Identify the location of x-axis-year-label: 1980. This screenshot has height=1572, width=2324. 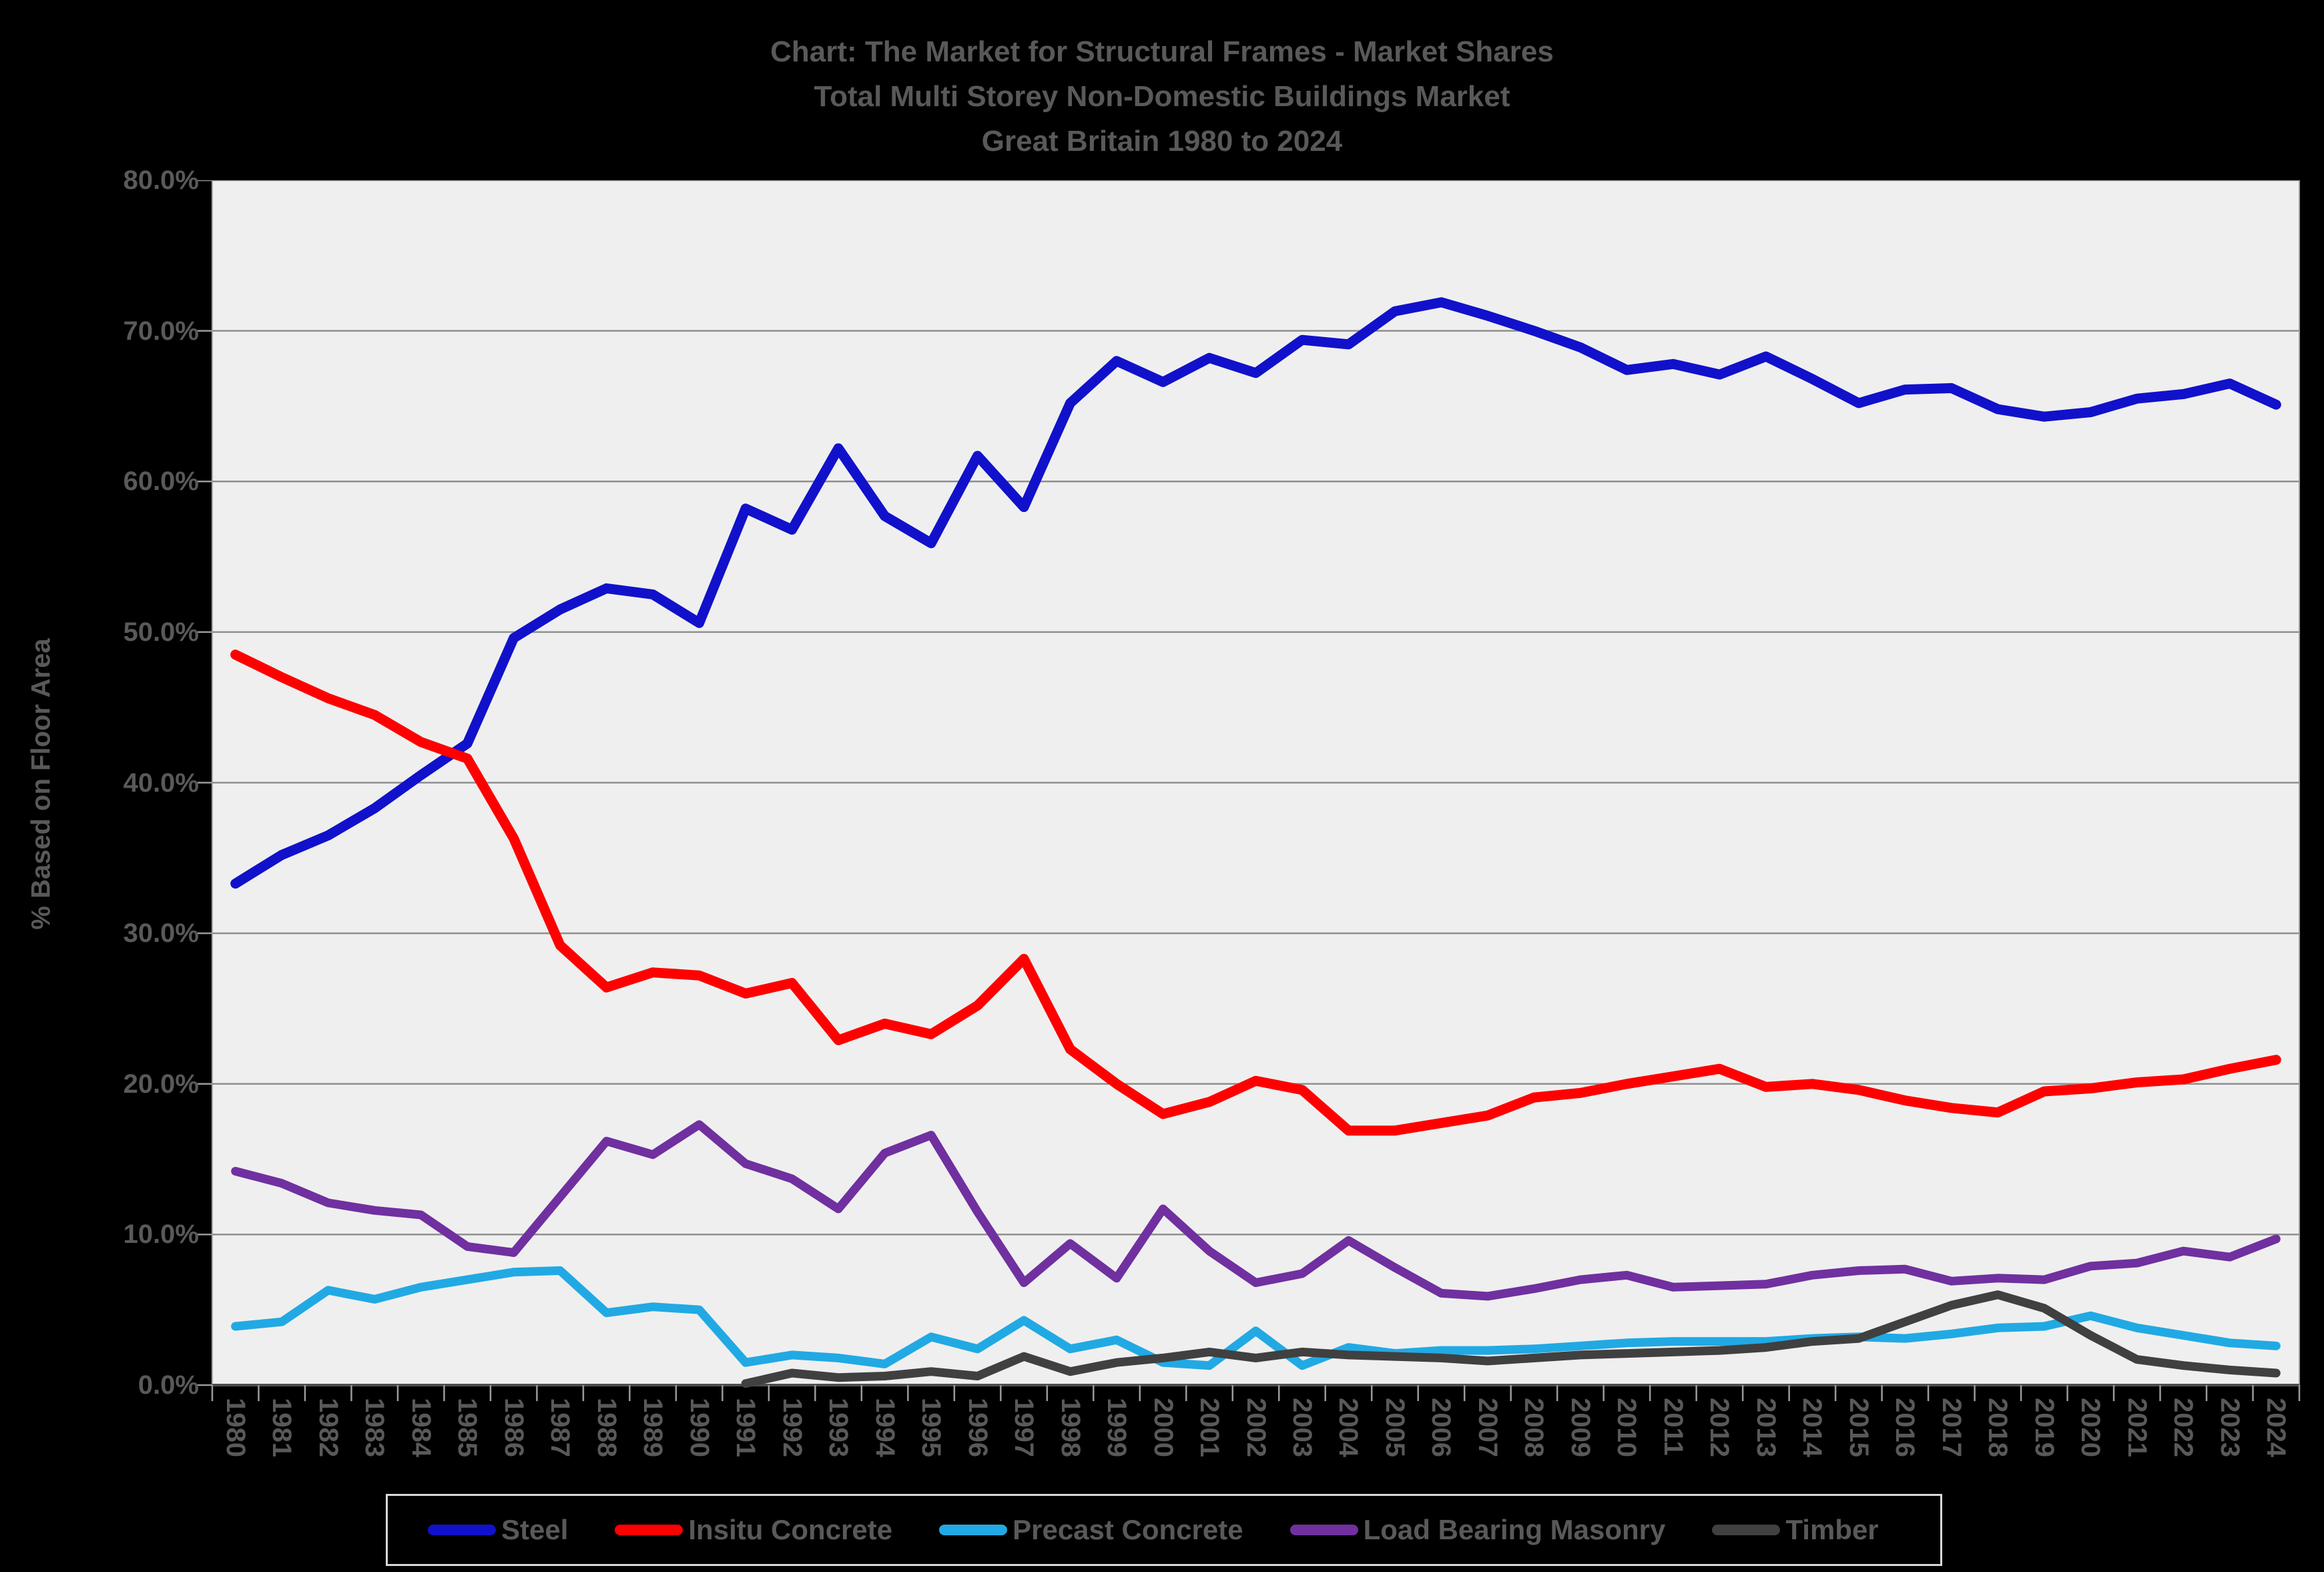
(235, 1427).